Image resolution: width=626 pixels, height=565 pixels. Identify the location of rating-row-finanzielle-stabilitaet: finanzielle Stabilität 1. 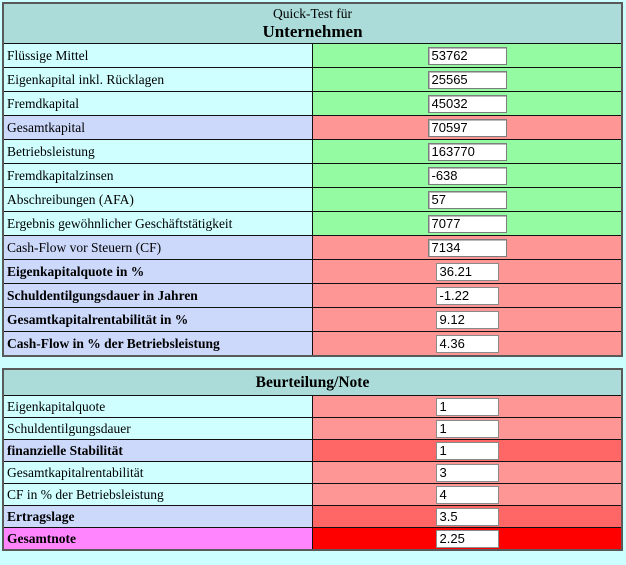
(312, 450).